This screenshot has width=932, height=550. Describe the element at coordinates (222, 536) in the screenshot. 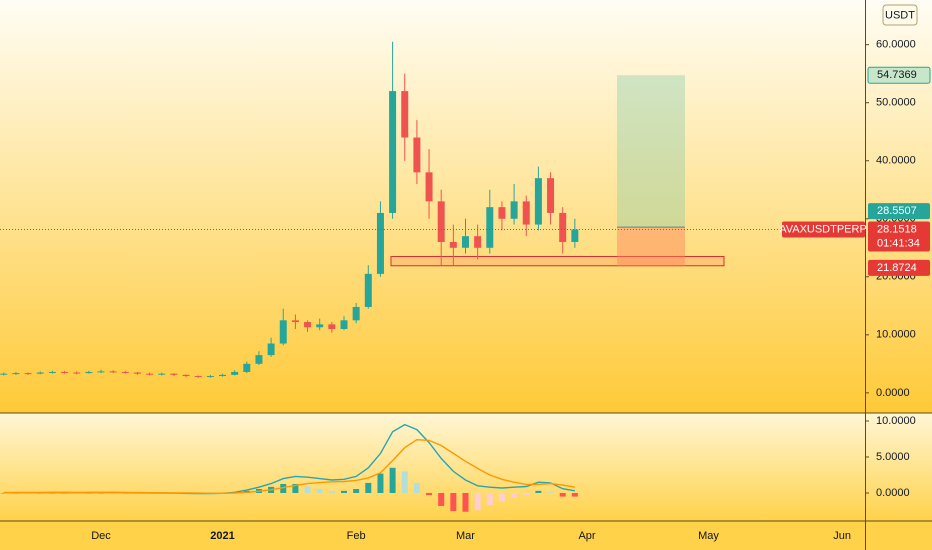

I see `x-tick-label: 2021` at that location.